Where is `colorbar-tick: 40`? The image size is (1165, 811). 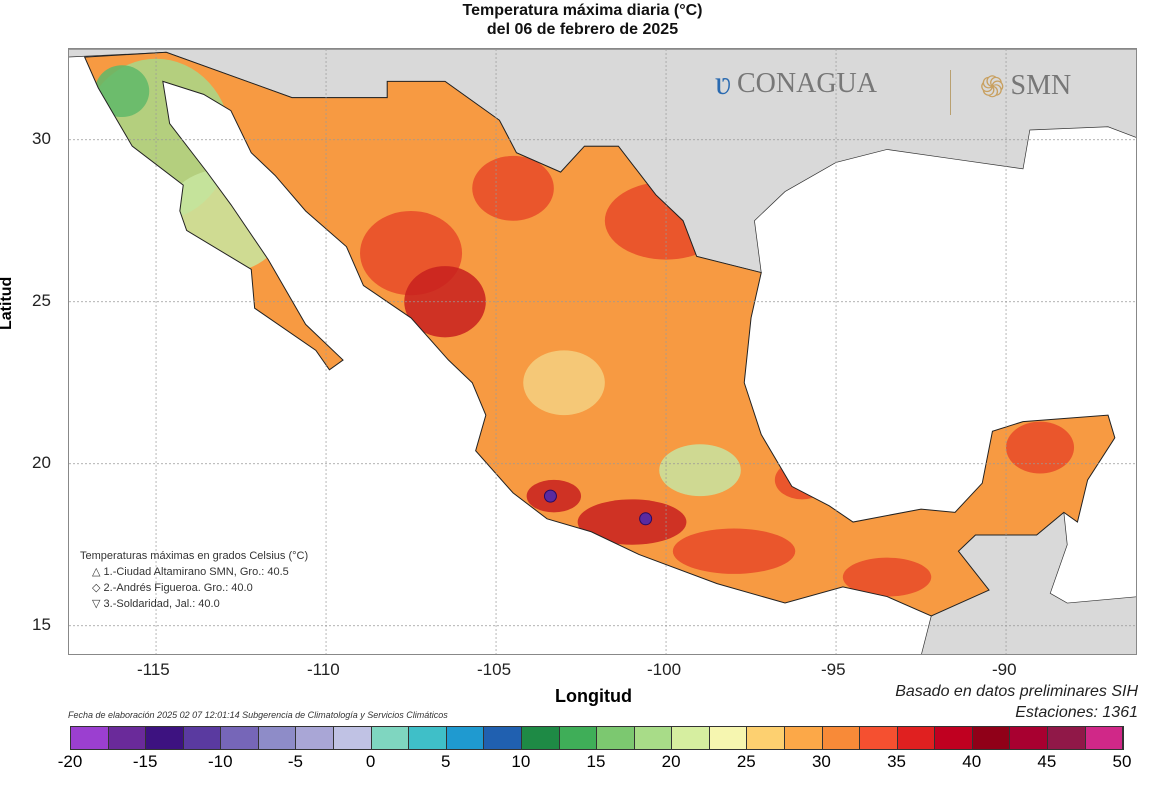
colorbar-tick: 40 is located at coordinates (972, 761).